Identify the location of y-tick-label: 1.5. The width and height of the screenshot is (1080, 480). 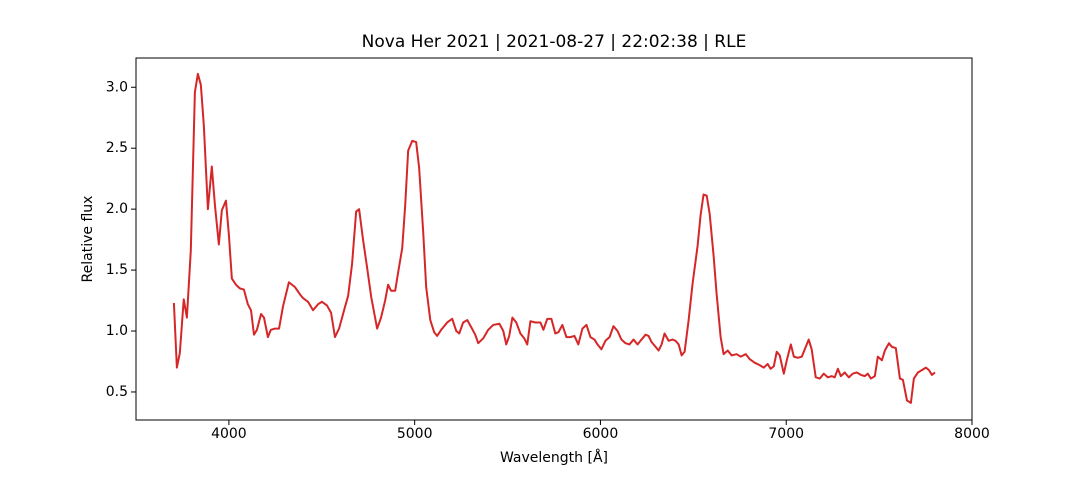
(117, 270).